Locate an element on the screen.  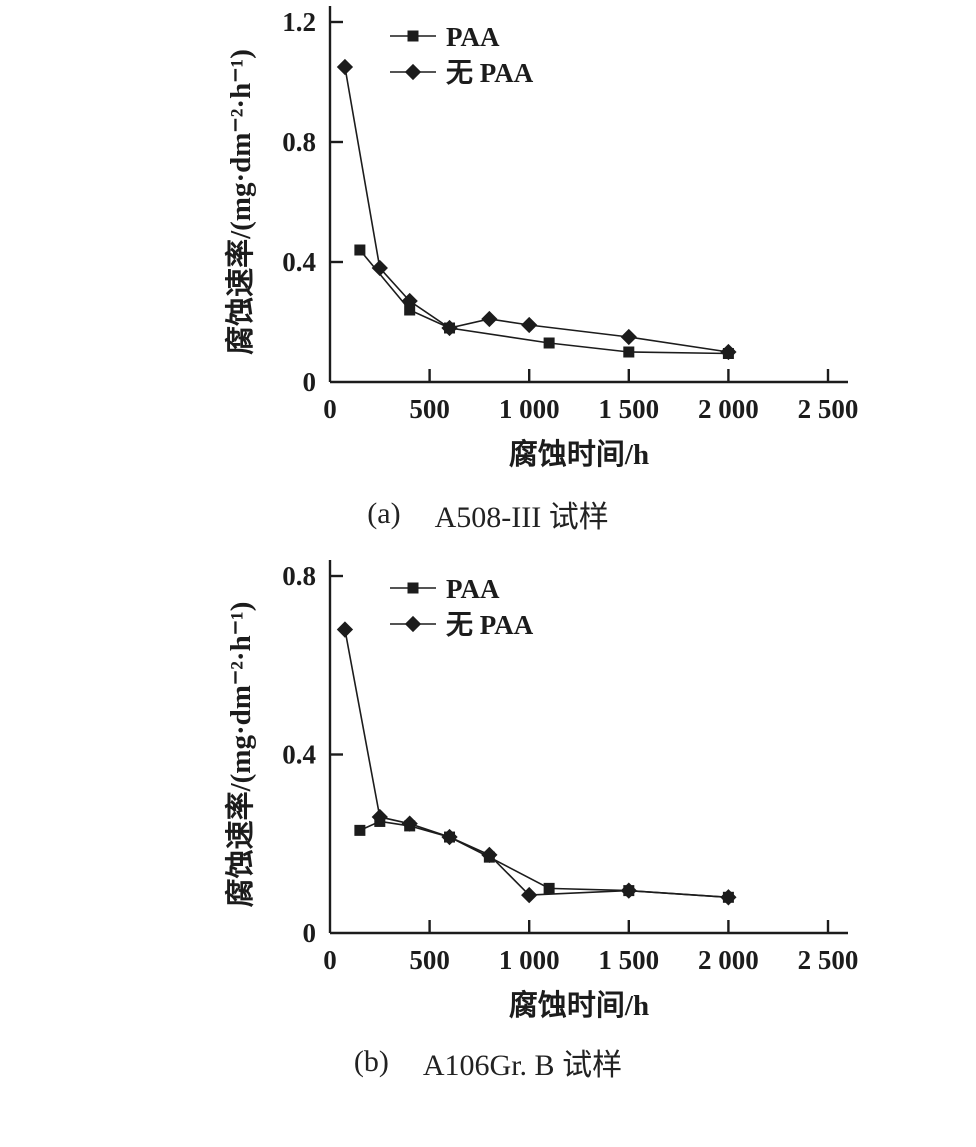
caption-a: (a) A508-III 试样 is located at coordinates (488, 514).